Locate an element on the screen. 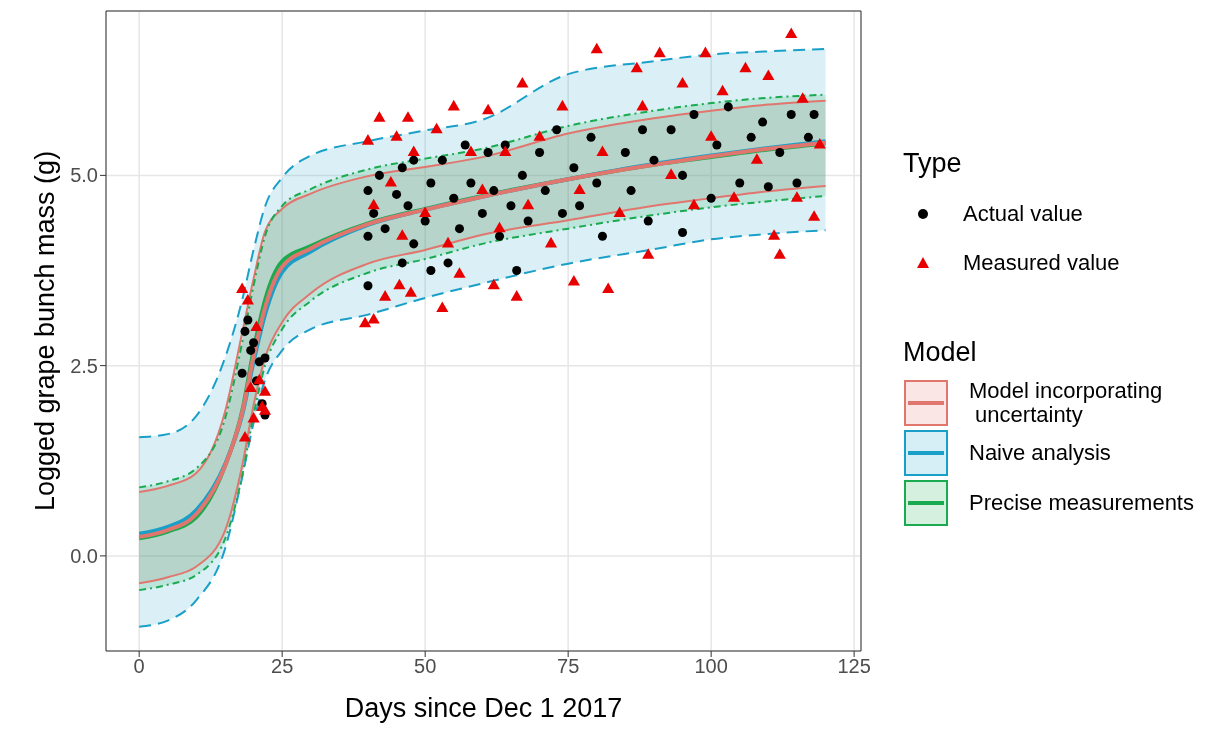 This screenshot has height=749, width=1222. y-tick-label: 2.5 is located at coordinates (84, 365).